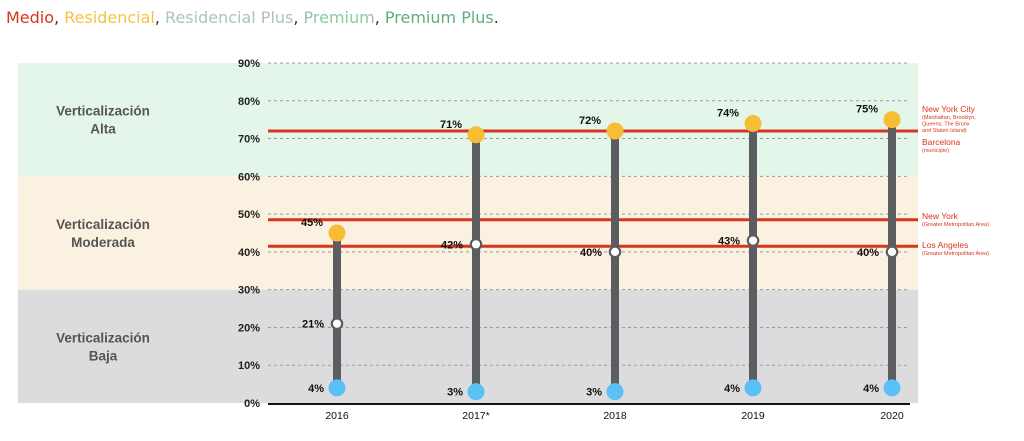  Describe the element at coordinates (935, 151) in the screenshot. I see `reference-note: (municipio)` at that location.